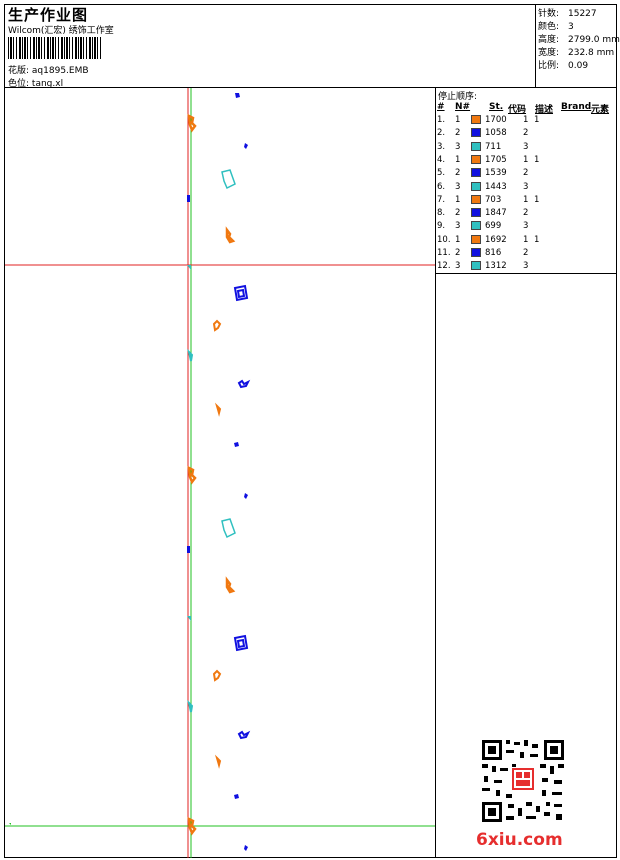 The height and width of the screenshot is (860, 620). I want to click on design-file: 花版: aq1895.EMB, so click(48, 69).